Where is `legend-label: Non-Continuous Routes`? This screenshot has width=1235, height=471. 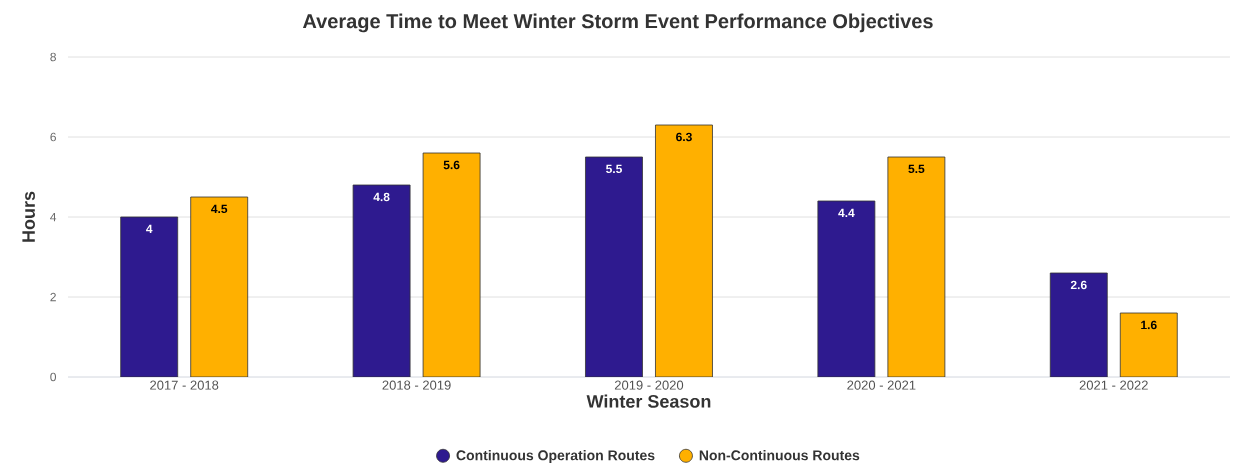
legend-label: Non-Continuous Routes is located at coordinates (779, 455).